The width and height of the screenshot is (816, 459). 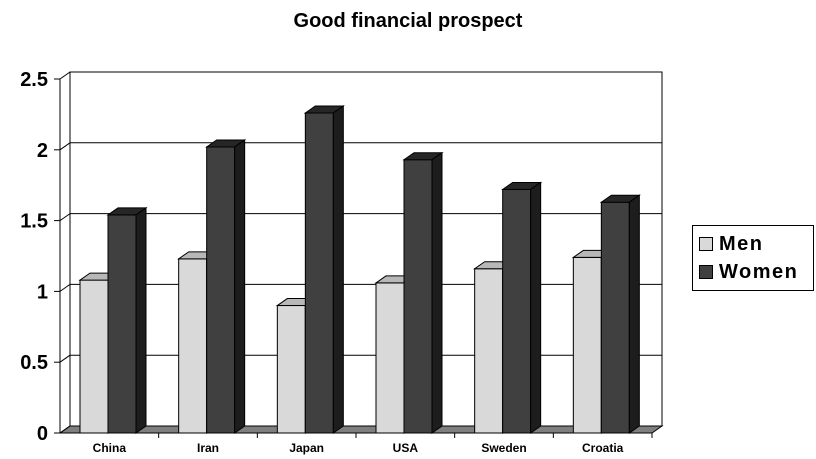 I want to click on legend-swatch-men, so click(x=706, y=244).